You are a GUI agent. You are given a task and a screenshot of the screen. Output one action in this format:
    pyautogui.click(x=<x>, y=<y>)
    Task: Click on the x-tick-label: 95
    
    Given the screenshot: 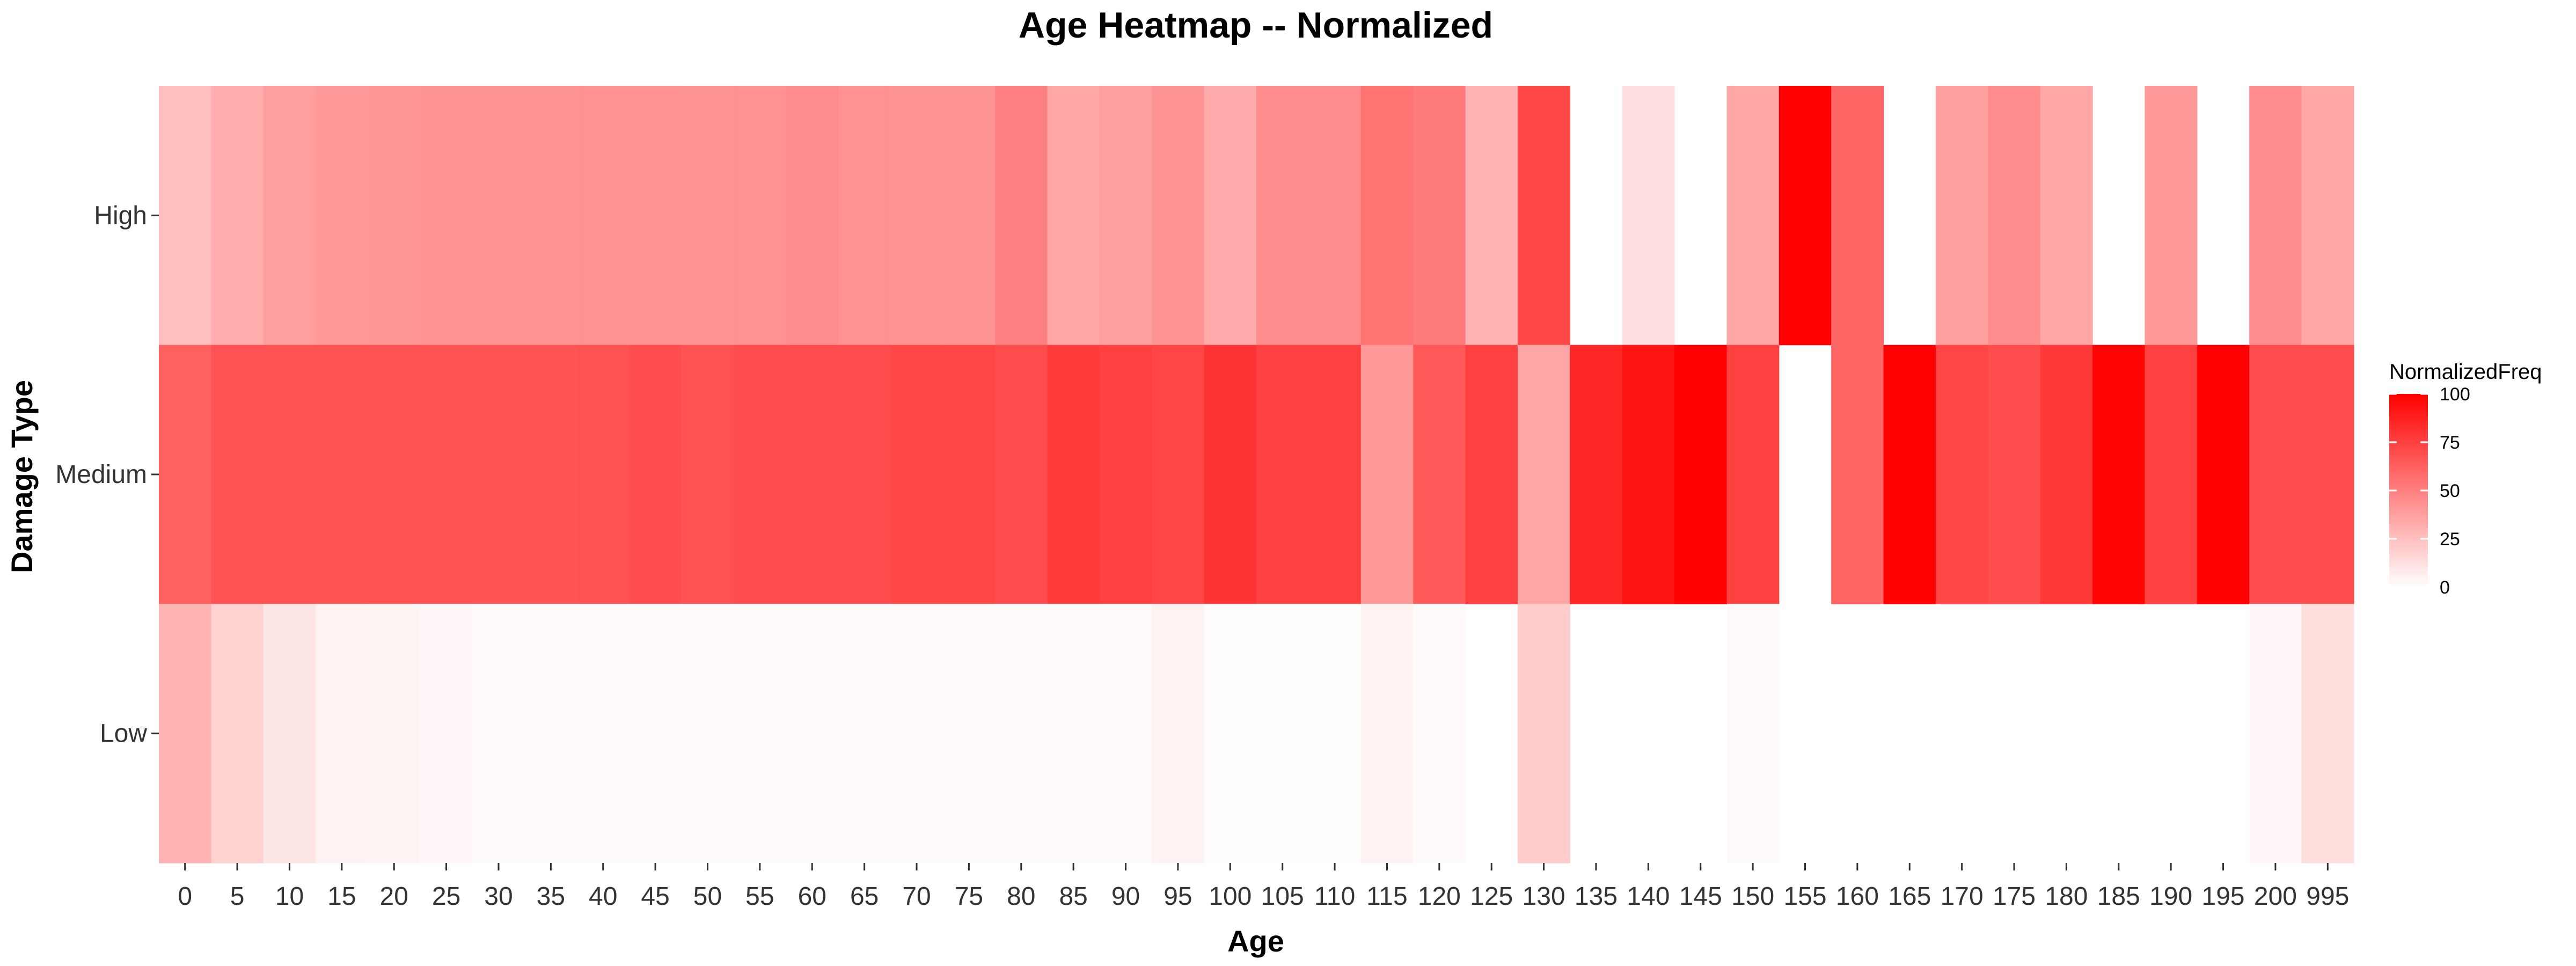 What is the action you would take?
    pyautogui.click(x=1177, y=896)
    